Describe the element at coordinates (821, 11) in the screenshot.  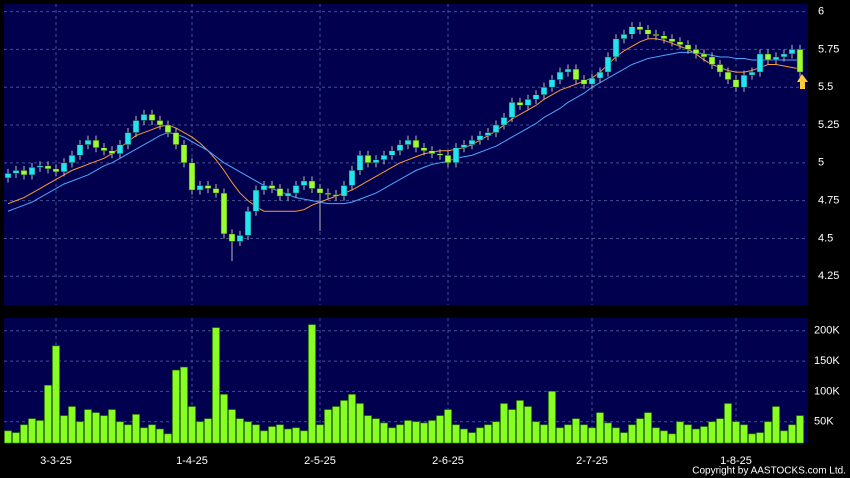
I see `y-tick-label: 6` at that location.